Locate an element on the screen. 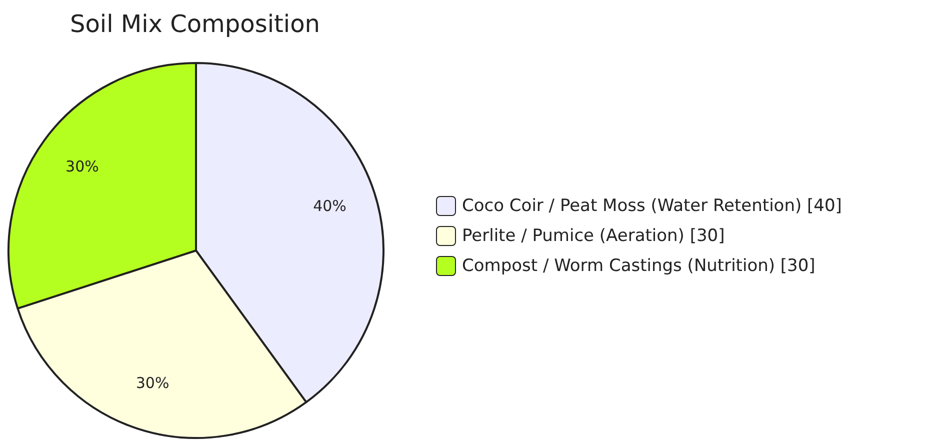 This screenshot has width=946, height=447. legend-label: Compost / Worm Castings (Nutrition) [30] is located at coordinates (639, 266).